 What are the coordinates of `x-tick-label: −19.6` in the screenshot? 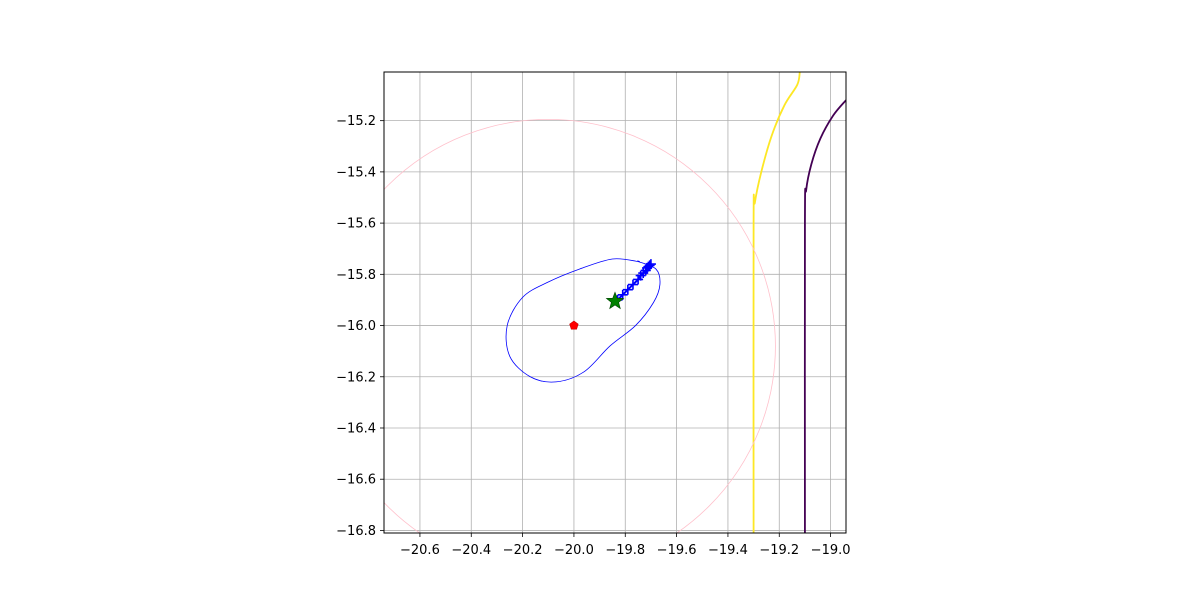 It's located at (677, 550).